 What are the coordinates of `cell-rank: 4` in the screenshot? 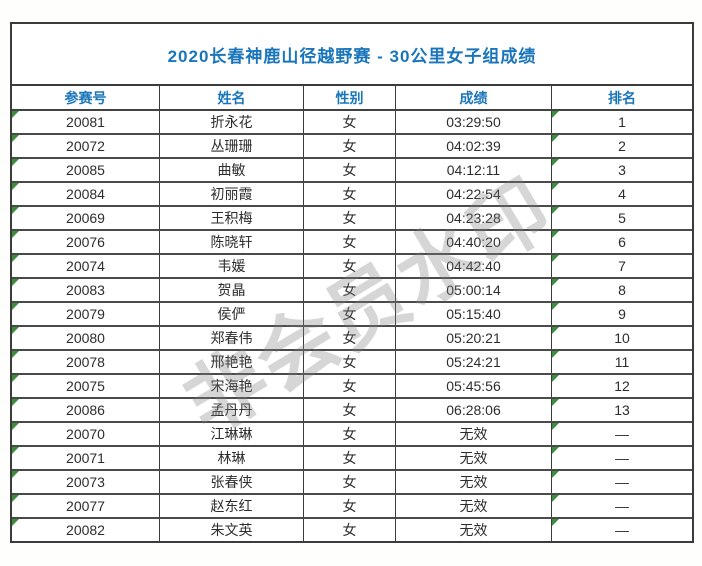 It's located at (622, 194).